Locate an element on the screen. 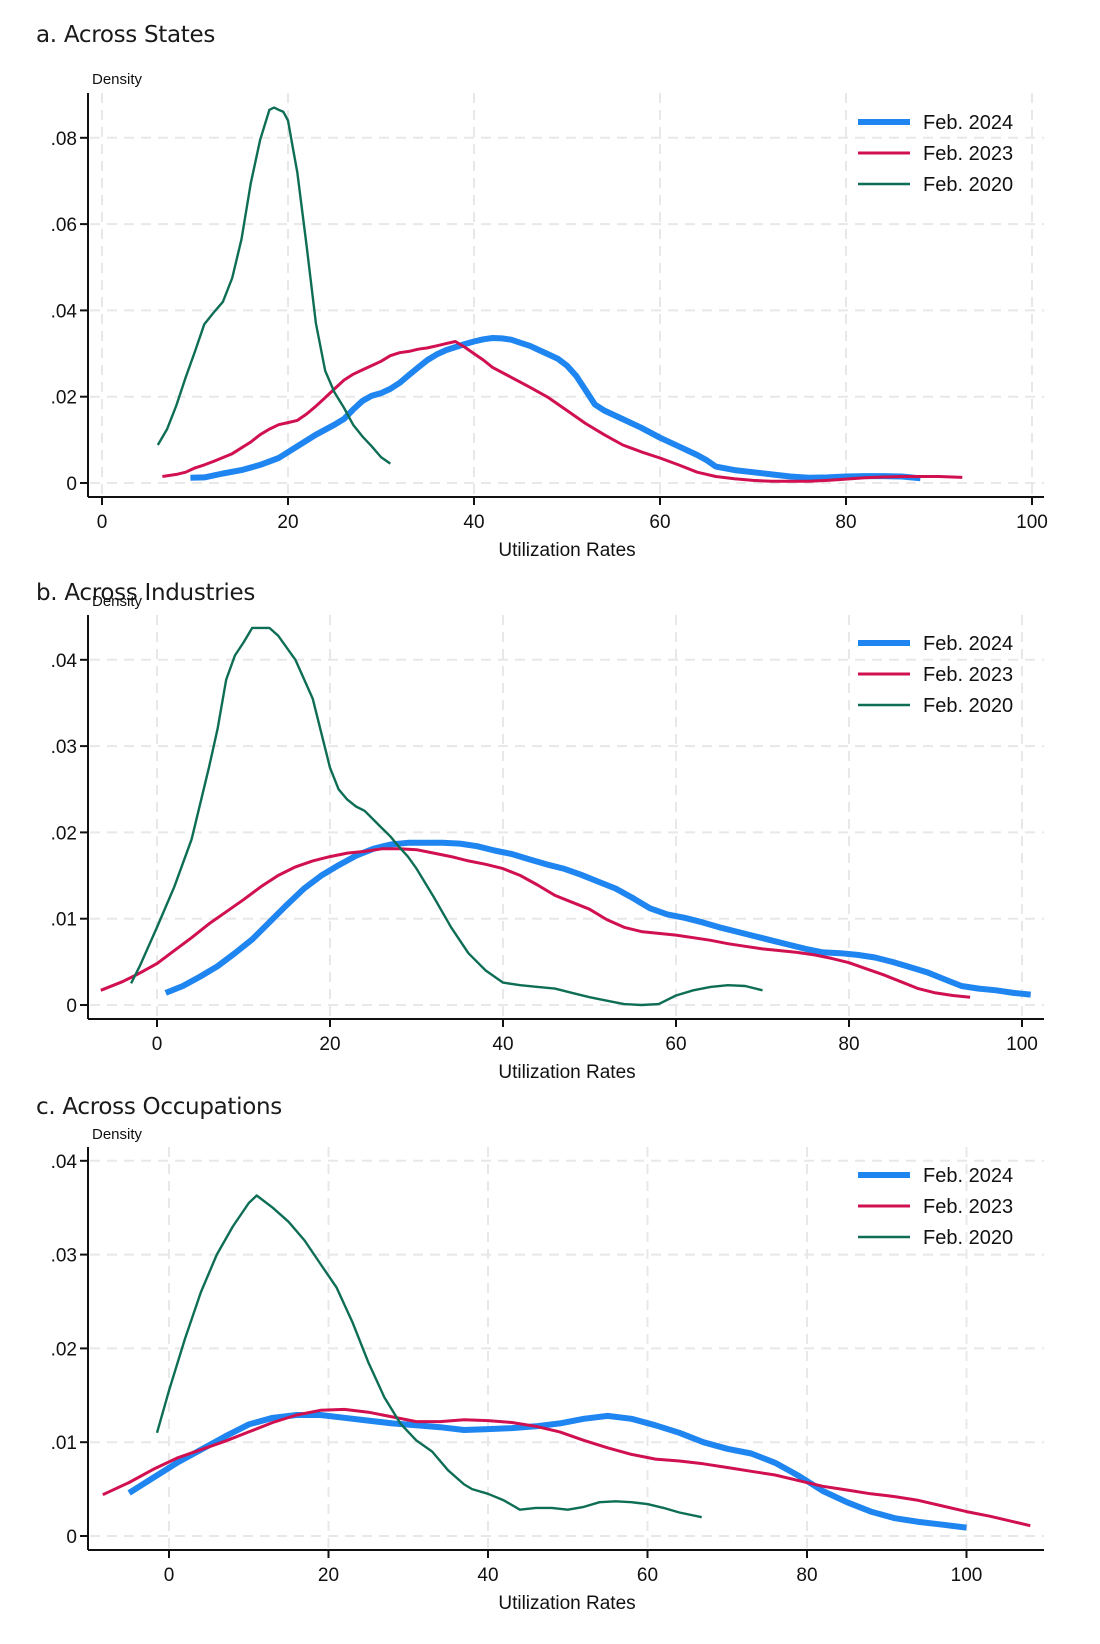  y-tick-label: .08 is located at coordinates (64, 139).